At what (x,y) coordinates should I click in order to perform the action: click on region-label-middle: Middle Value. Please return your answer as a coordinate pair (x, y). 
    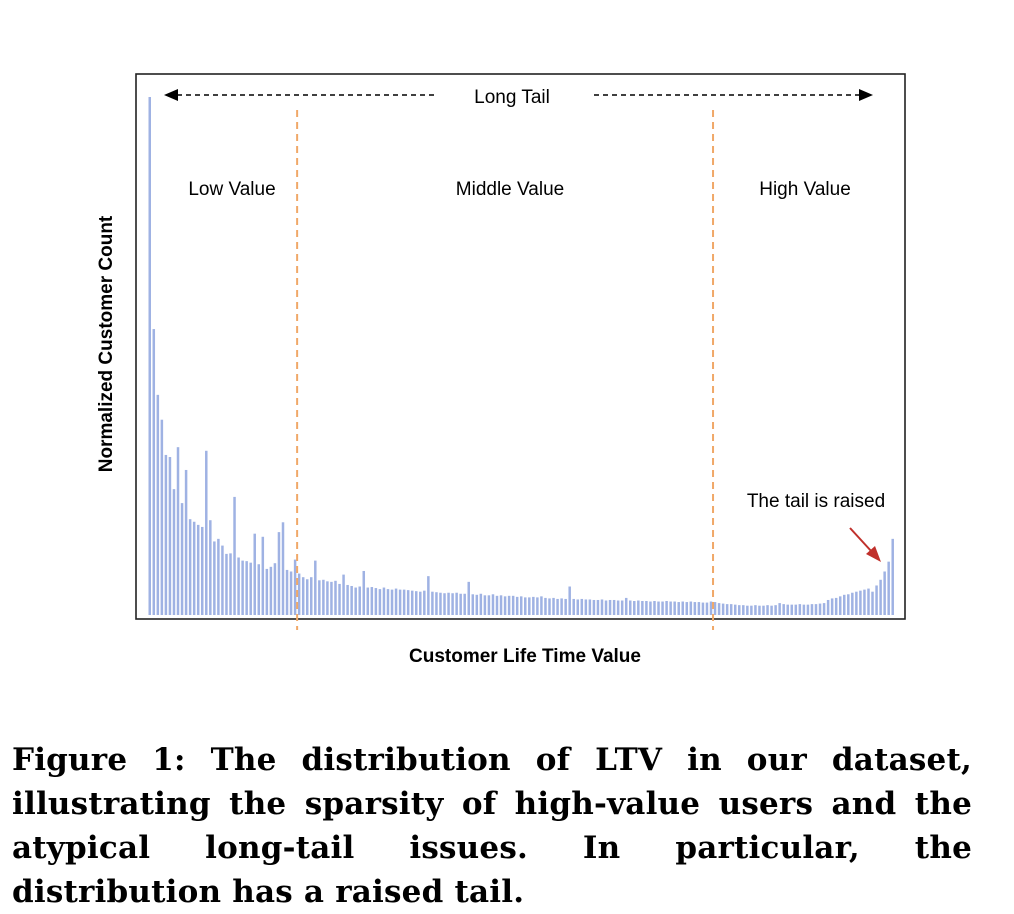
    Looking at the image, I should click on (510, 189).